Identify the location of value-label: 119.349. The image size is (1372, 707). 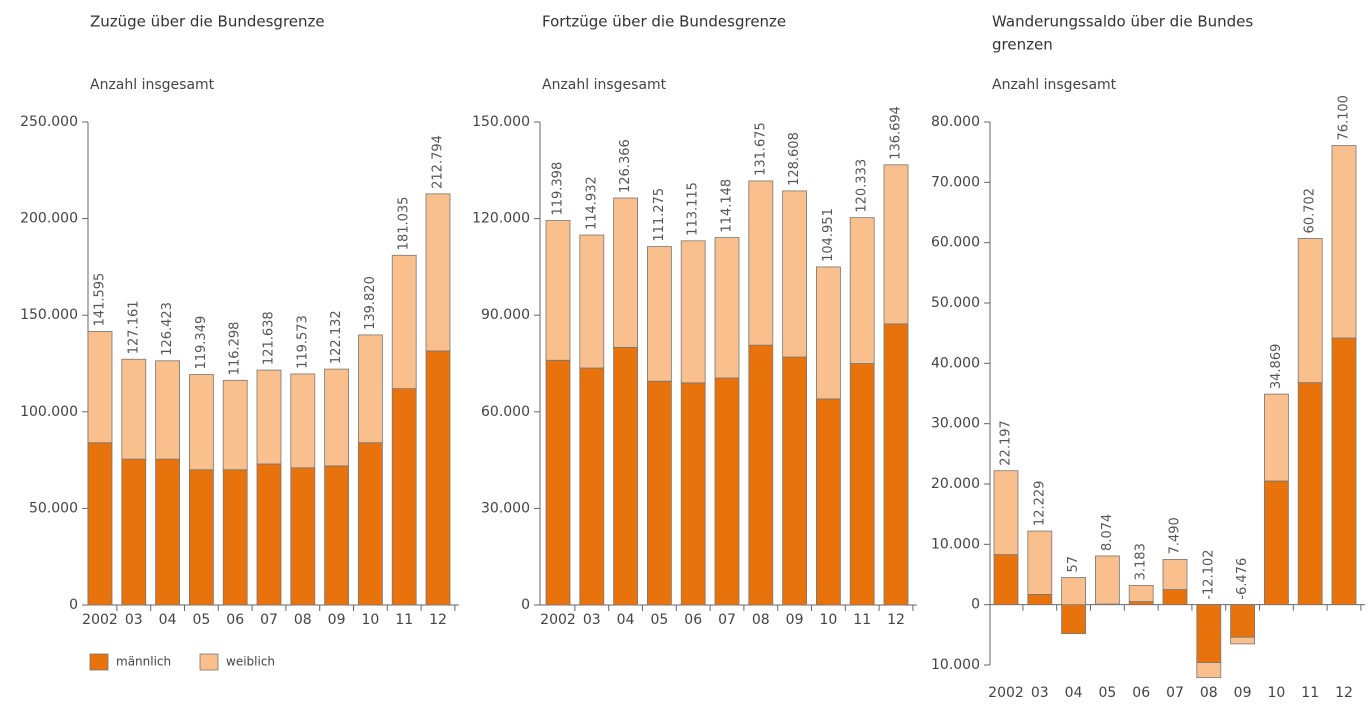
(201, 343).